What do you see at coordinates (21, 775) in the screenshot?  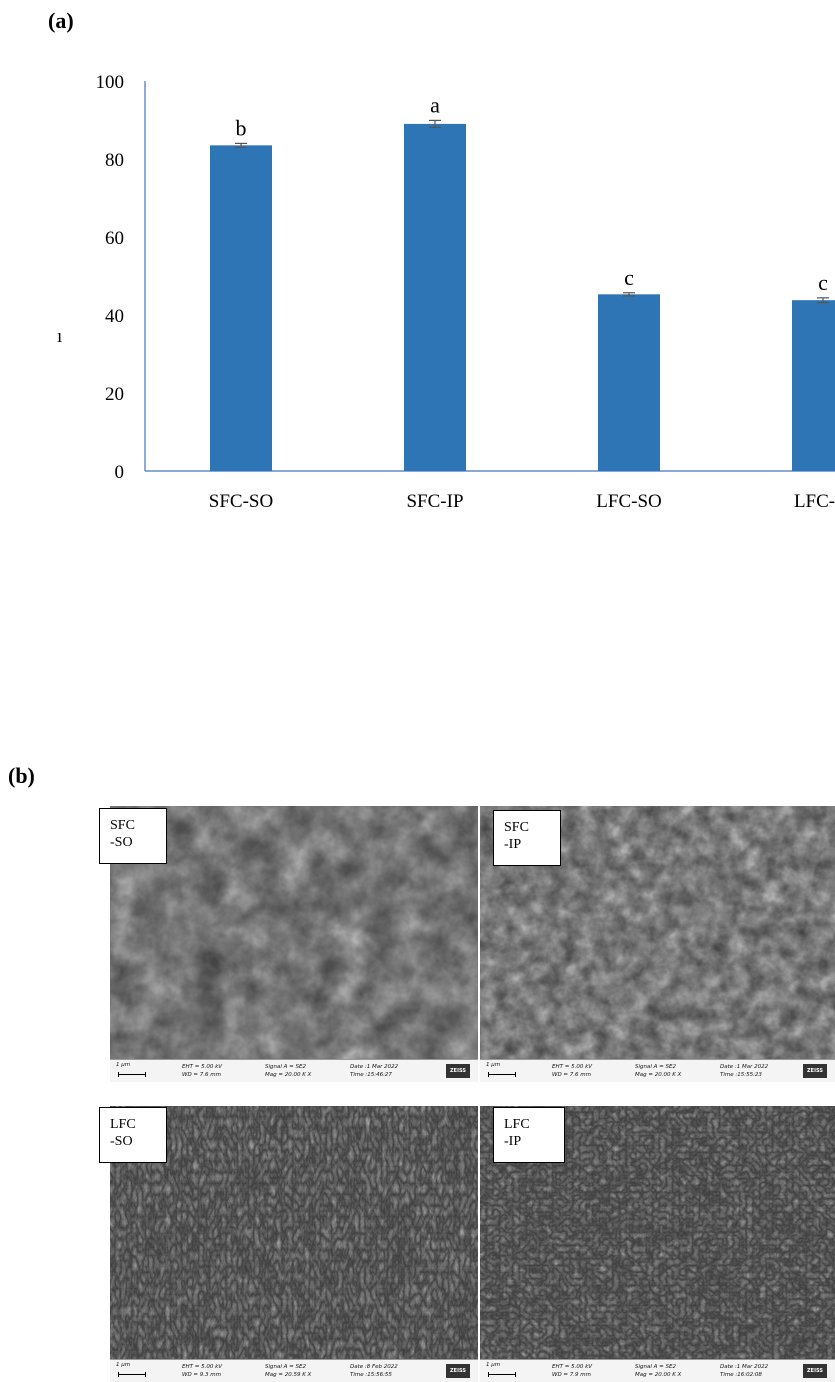 I see `panel-b-label: (b)` at bounding box center [21, 775].